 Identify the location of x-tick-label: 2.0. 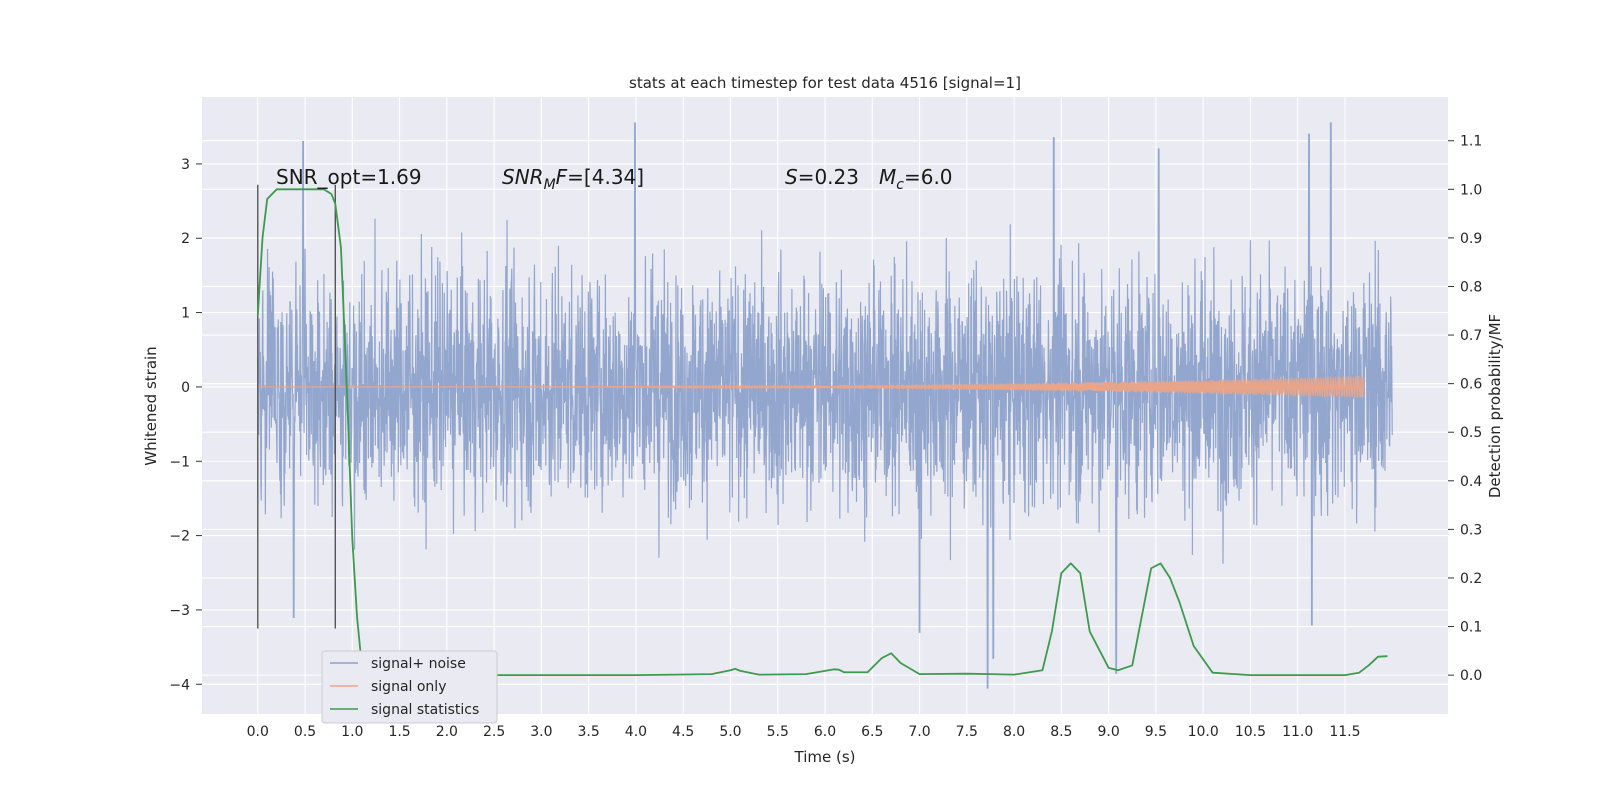
(447, 732).